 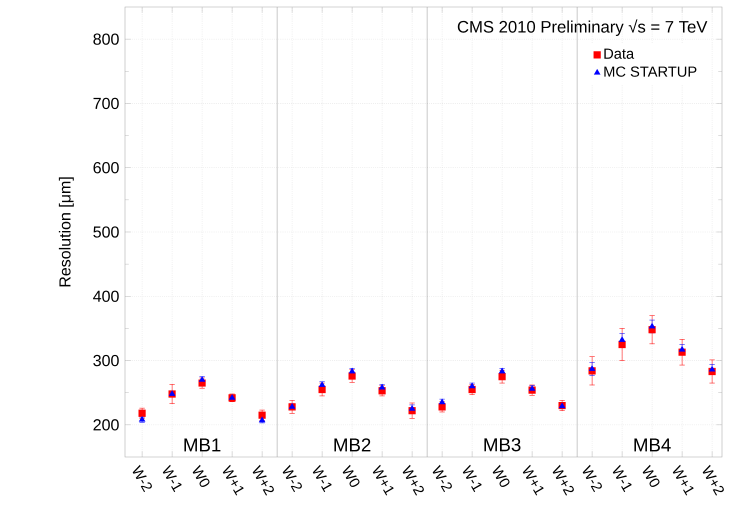 I want to click on legend-label: Data, so click(x=619, y=53).